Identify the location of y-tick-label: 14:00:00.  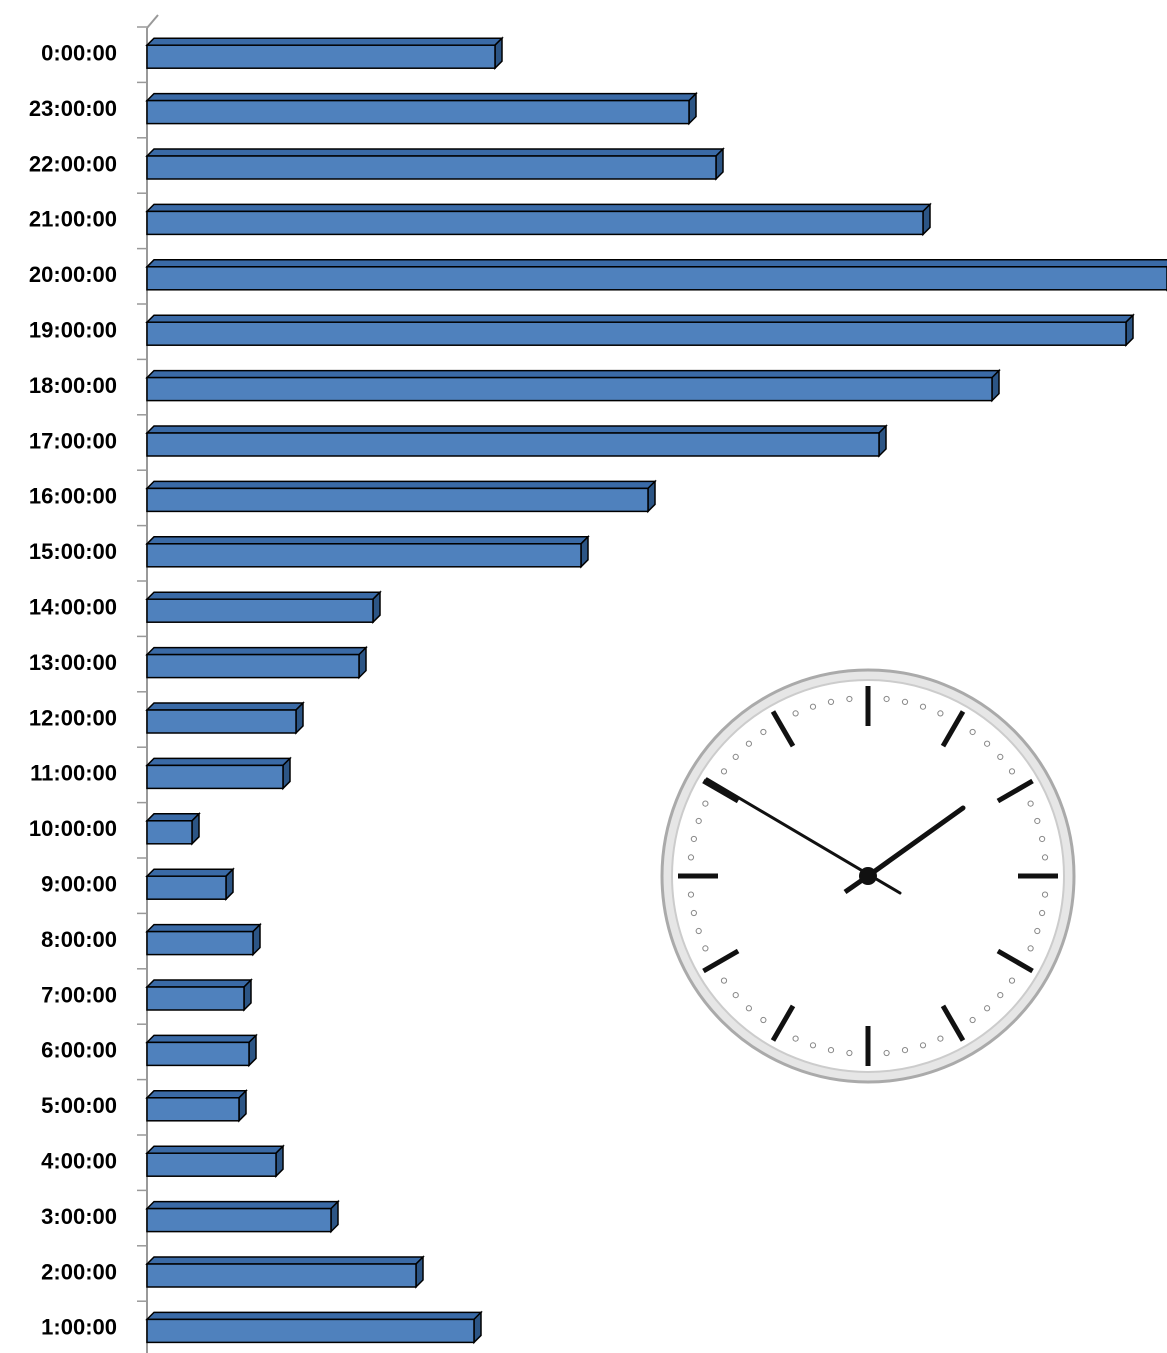
(73, 607).